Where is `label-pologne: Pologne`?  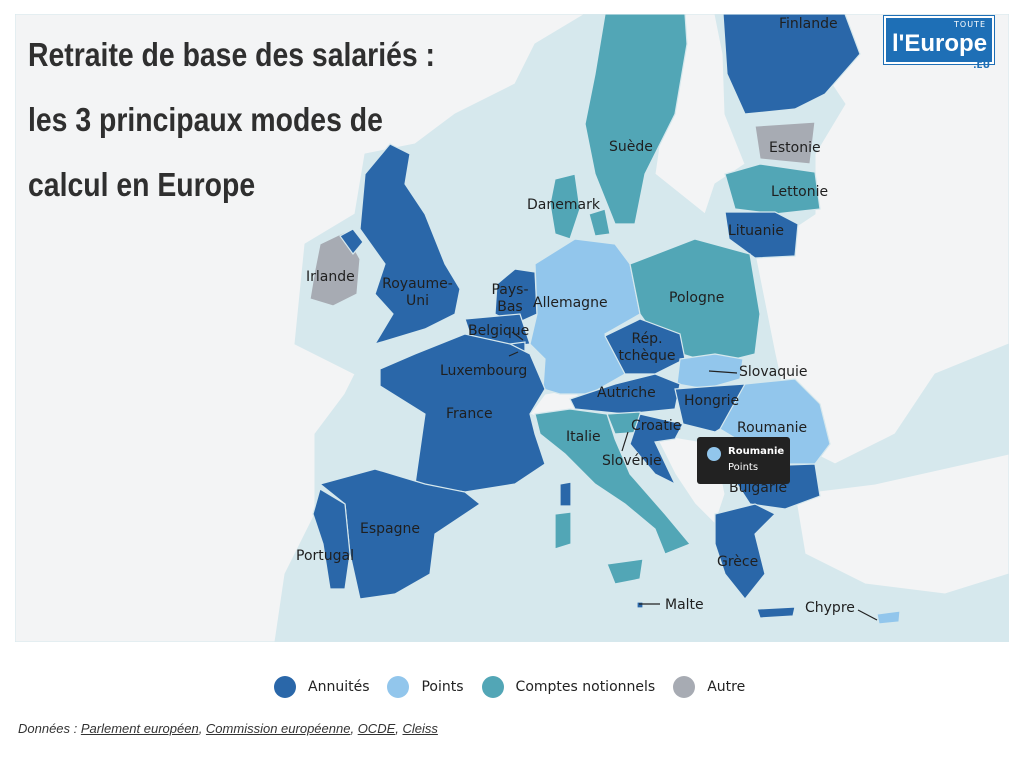
label-pologne: Pologne is located at coordinates (697, 298).